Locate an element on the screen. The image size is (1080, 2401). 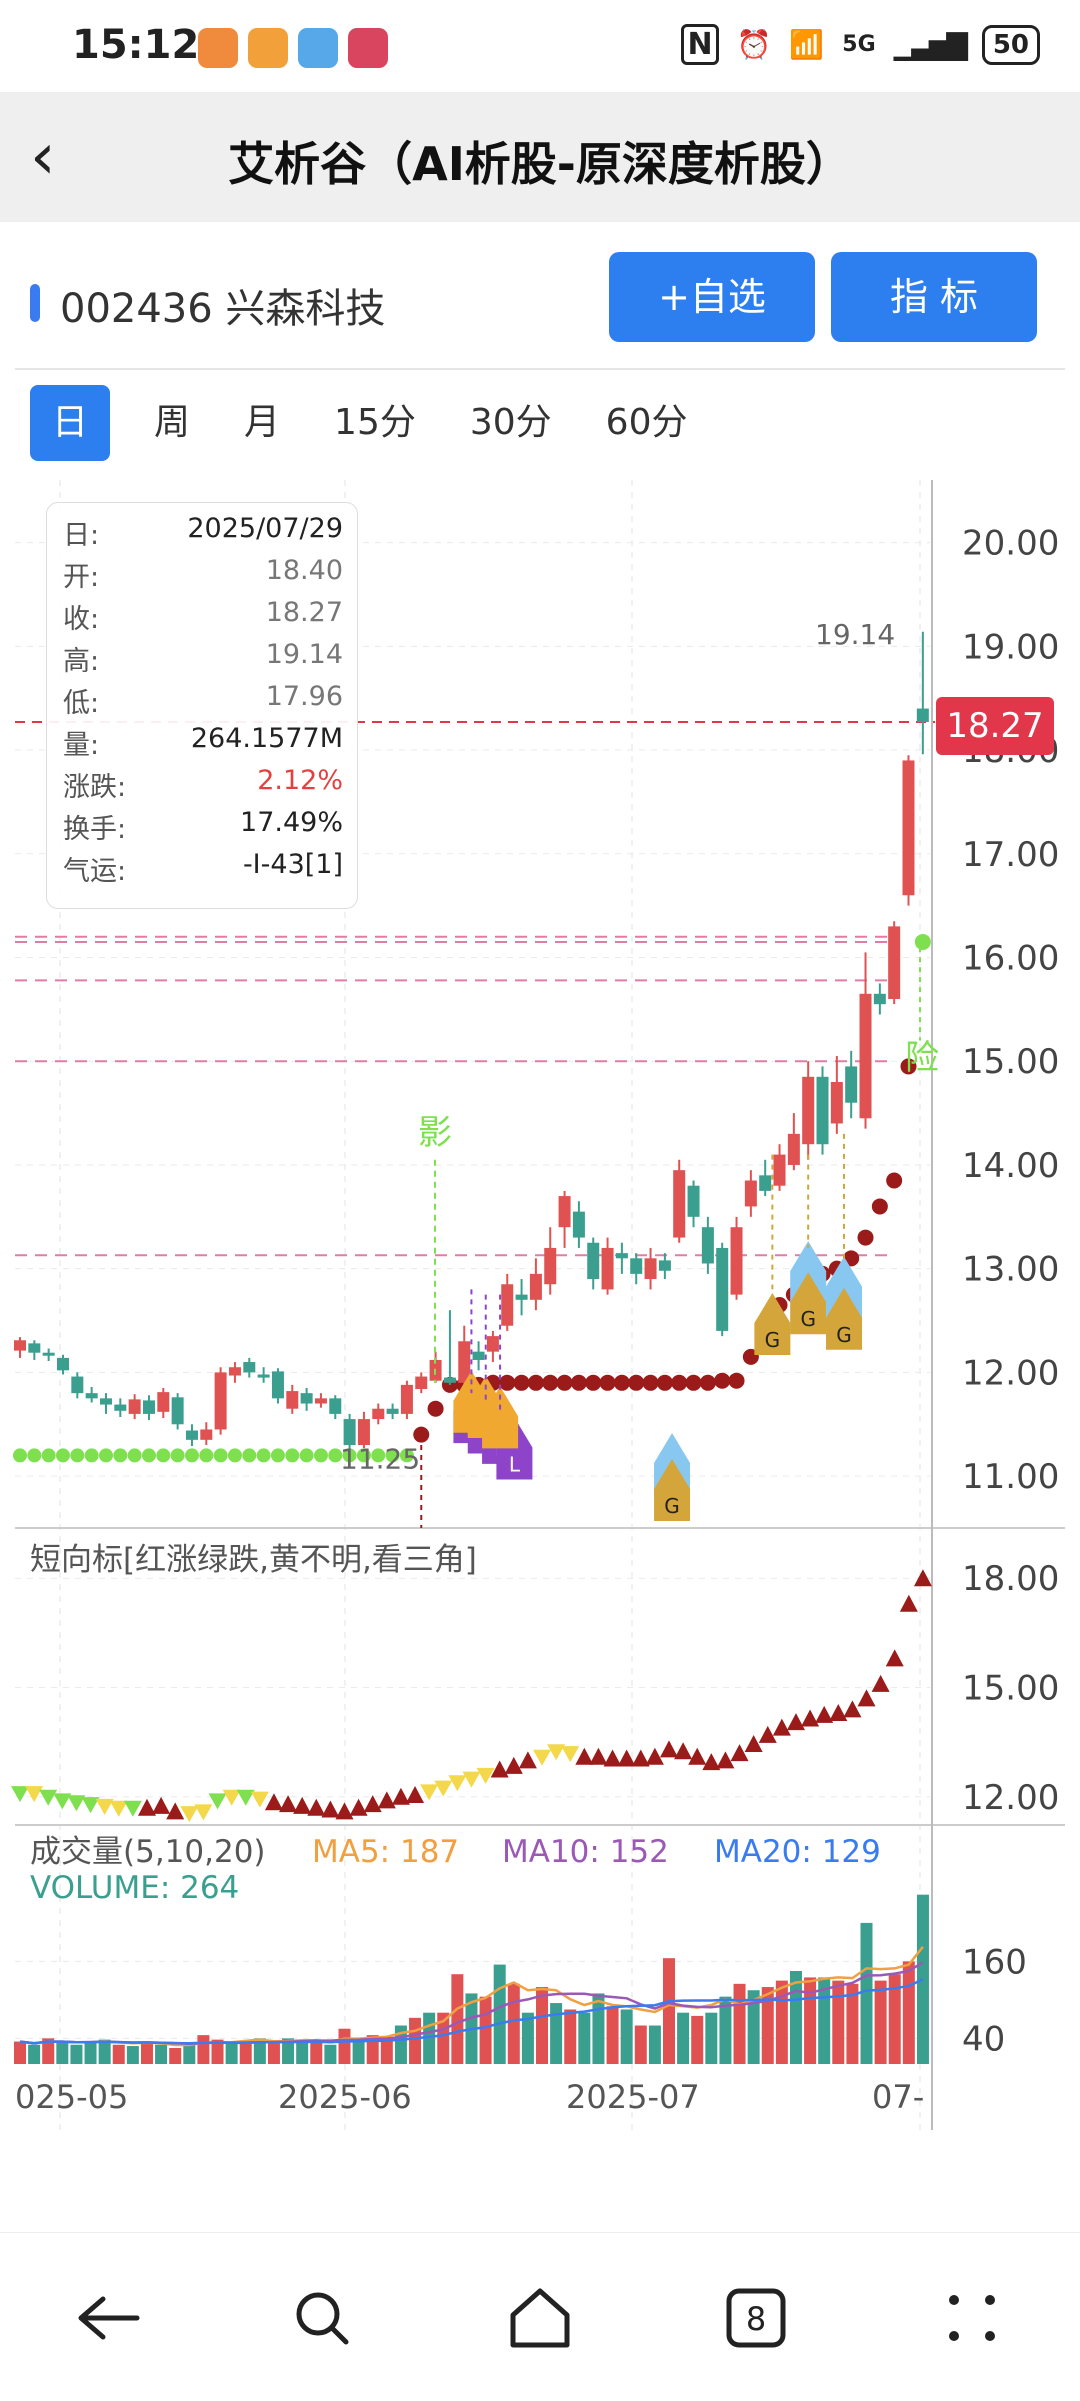
weather-app-icon is located at coordinates (318, 48).